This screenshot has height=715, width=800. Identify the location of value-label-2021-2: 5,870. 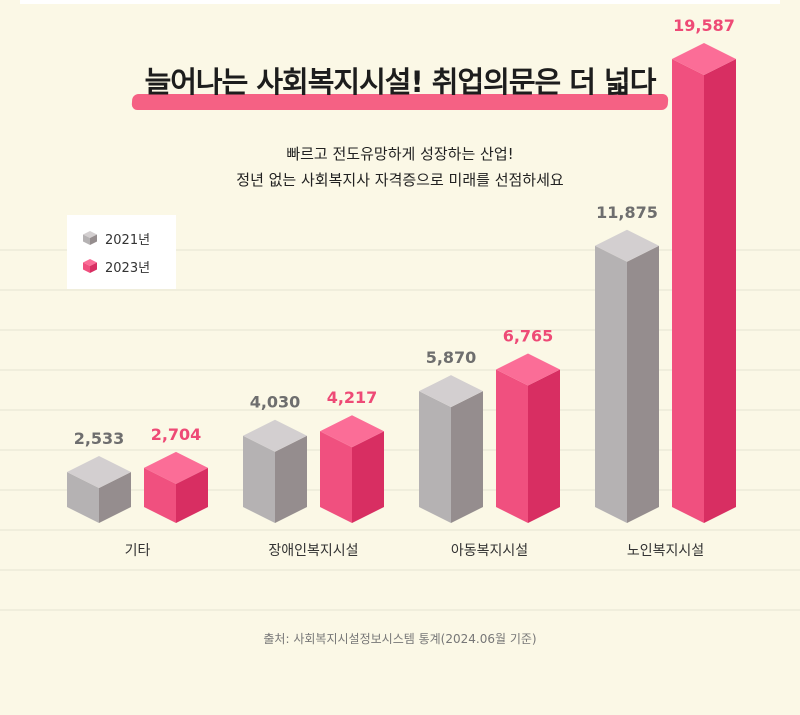
(451, 357).